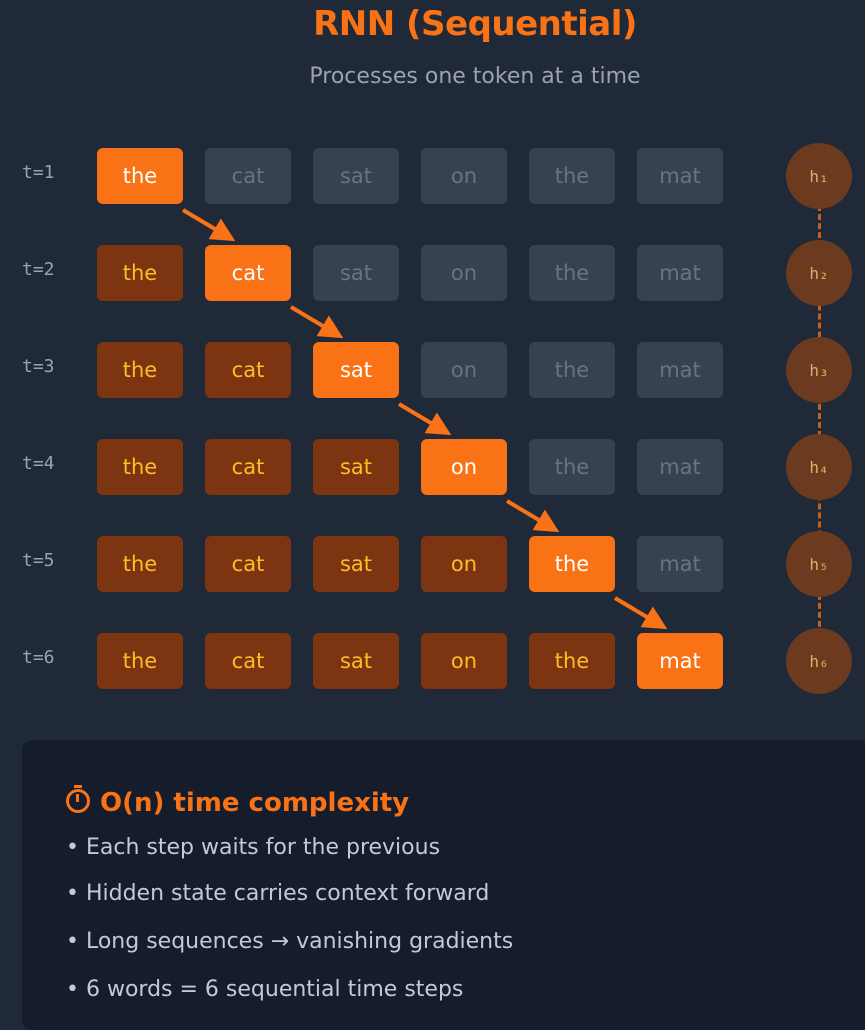 This screenshot has width=865, height=1030. What do you see at coordinates (356, 370) in the screenshot?
I see `token-current: sat` at bounding box center [356, 370].